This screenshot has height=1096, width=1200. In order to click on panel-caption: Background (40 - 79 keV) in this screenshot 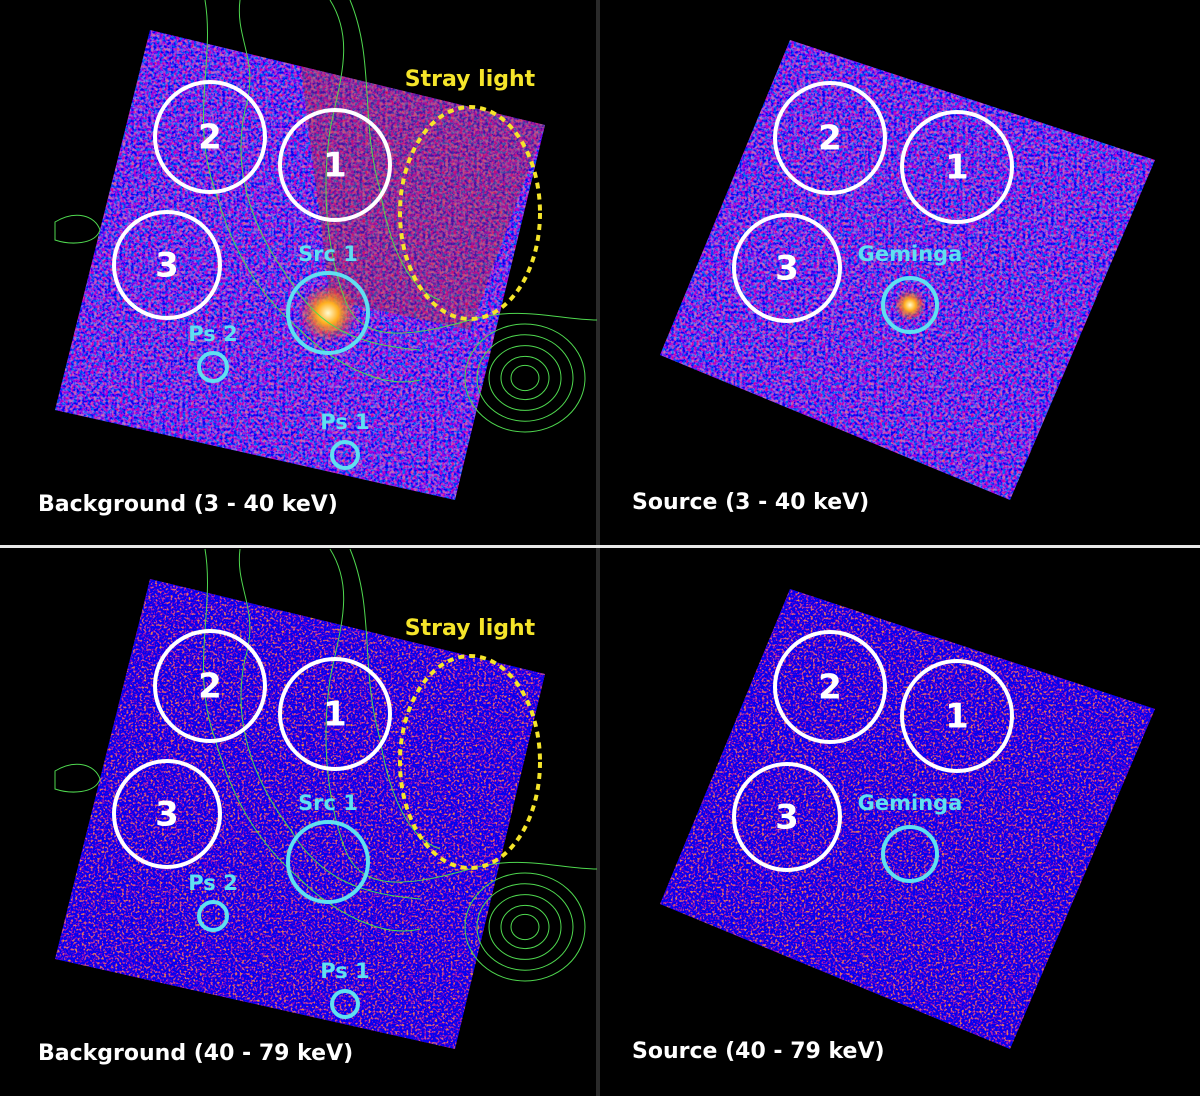, I will do `click(195, 1053)`.